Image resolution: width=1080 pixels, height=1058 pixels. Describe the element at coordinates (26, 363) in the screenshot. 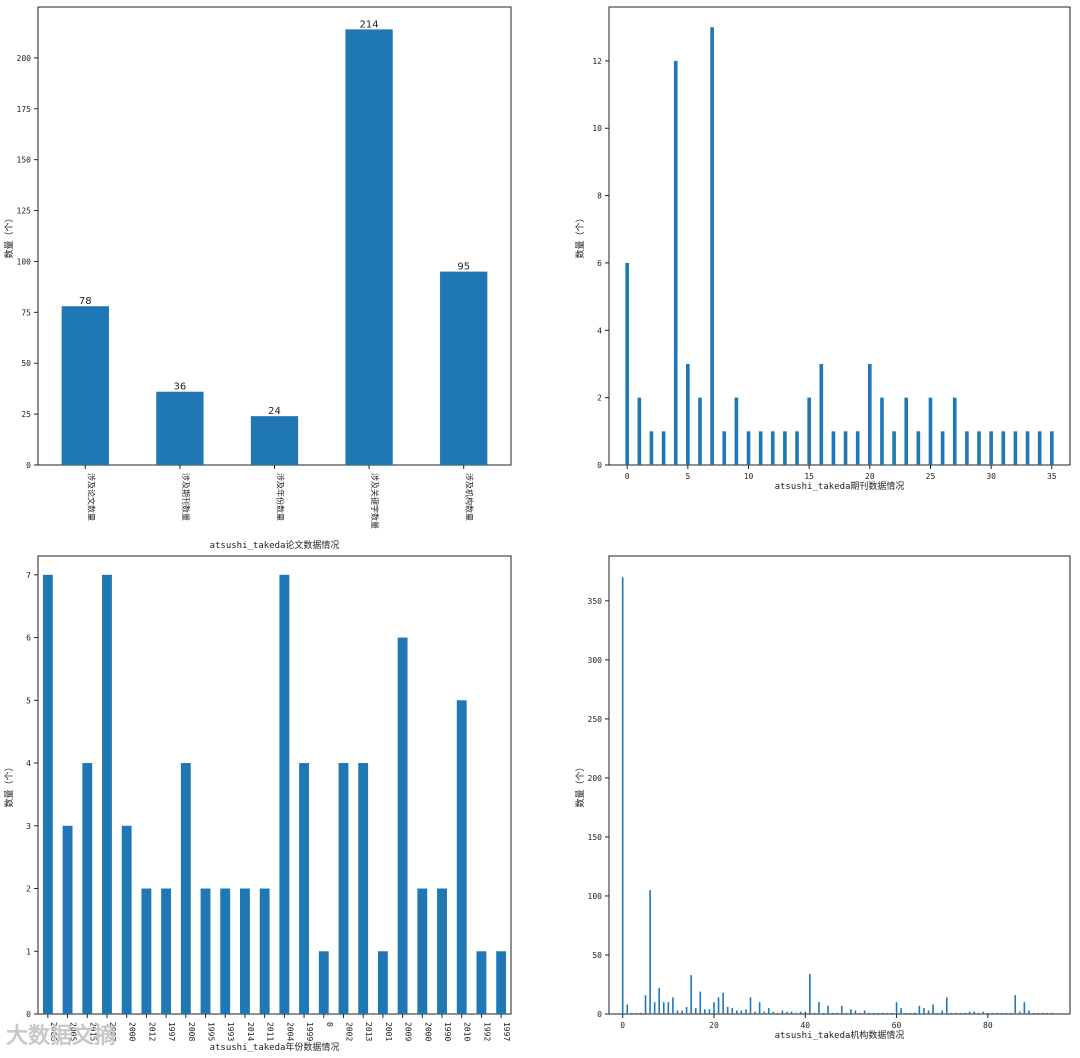

I see `y-tick-label-1: 50` at that location.